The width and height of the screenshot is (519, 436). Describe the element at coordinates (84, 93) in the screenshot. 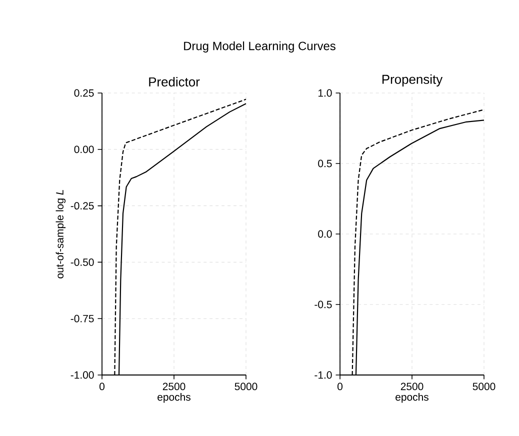

I see `y-tick-label: 0.25` at that location.